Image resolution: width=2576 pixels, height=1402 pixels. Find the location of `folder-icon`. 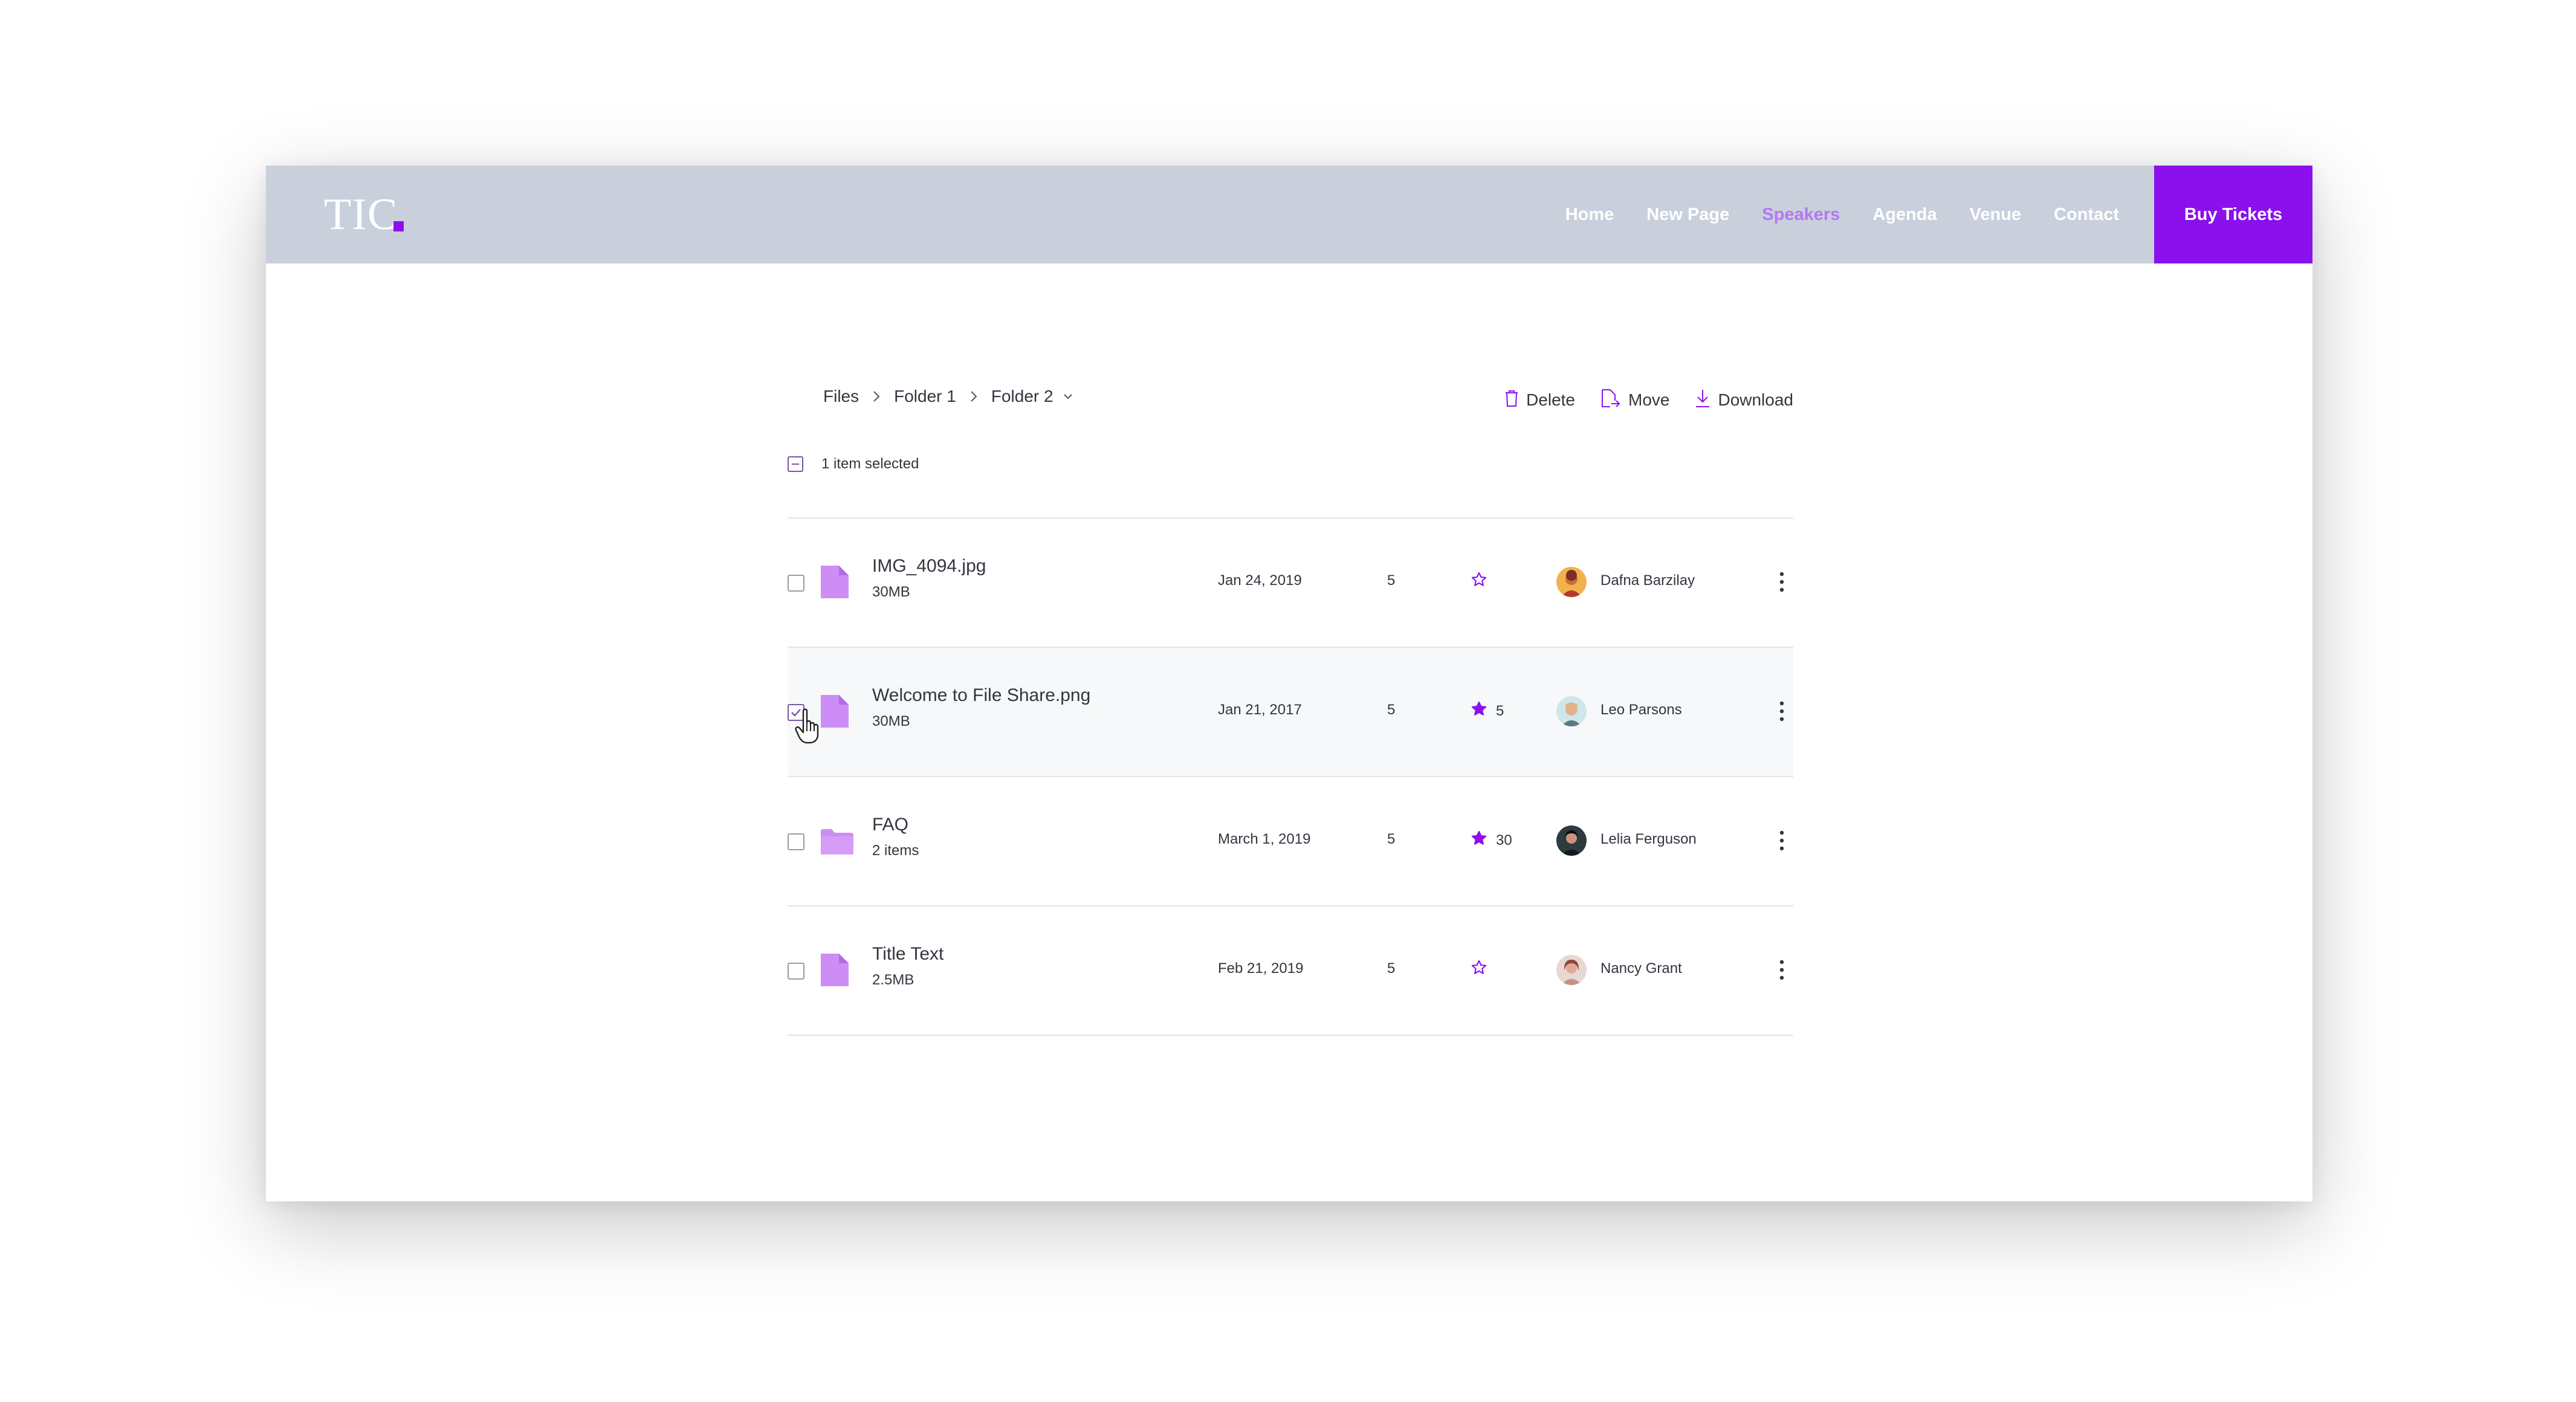

folder-icon is located at coordinates (837, 843).